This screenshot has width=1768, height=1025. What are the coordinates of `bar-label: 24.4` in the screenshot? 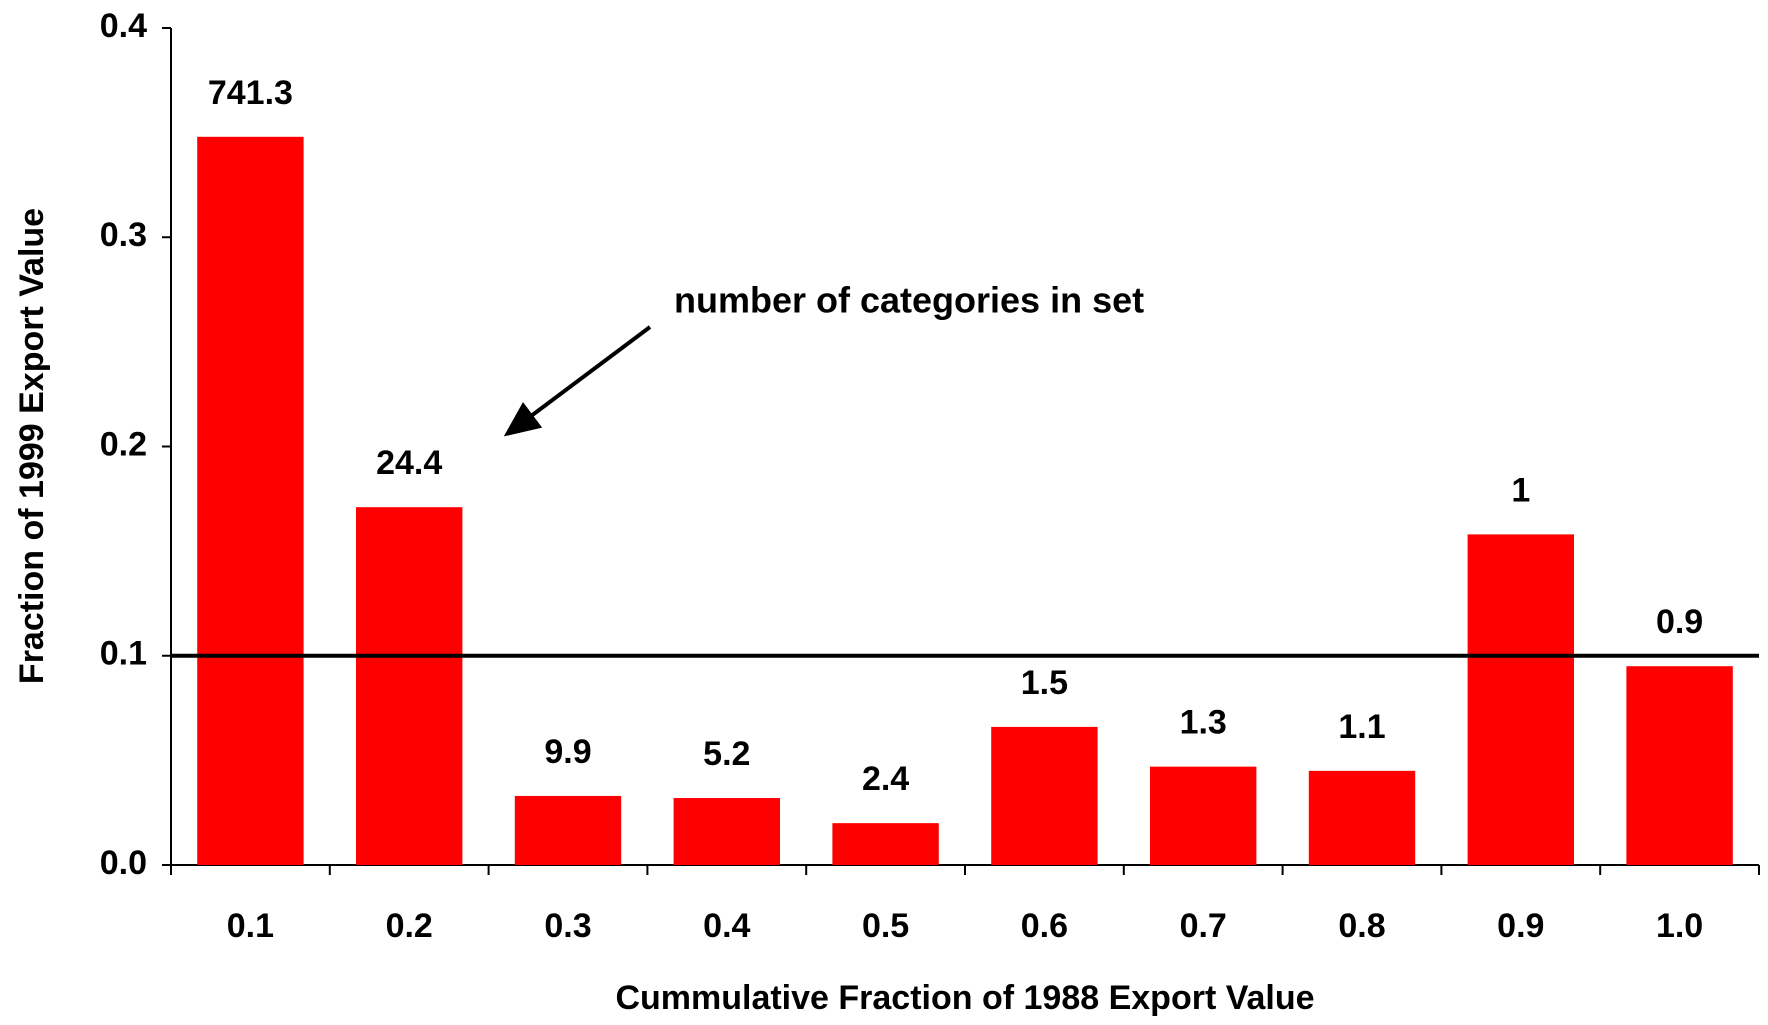 It's located at (409, 463).